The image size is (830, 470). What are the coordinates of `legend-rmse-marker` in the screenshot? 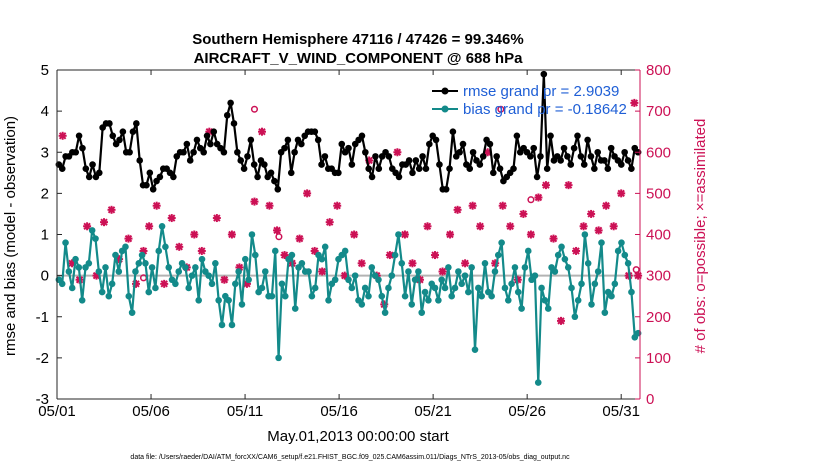 It's located at (445, 91).